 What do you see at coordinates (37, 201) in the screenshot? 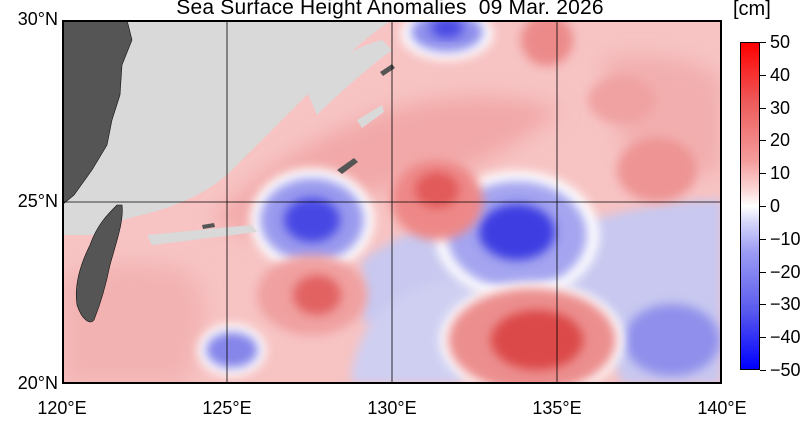
I see `lat-label: 25°N` at bounding box center [37, 201].